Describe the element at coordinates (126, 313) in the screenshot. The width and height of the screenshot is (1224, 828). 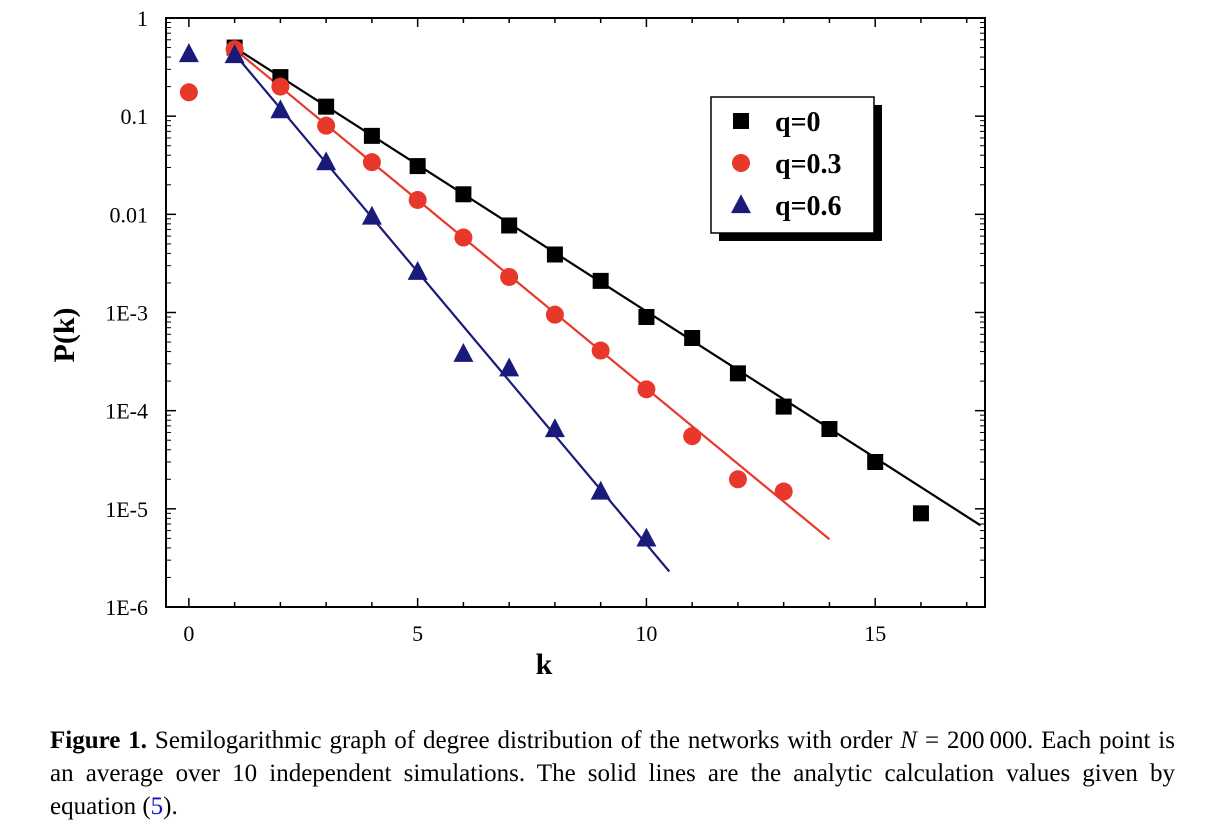
I see `y-tick-label: 1E-3` at that location.